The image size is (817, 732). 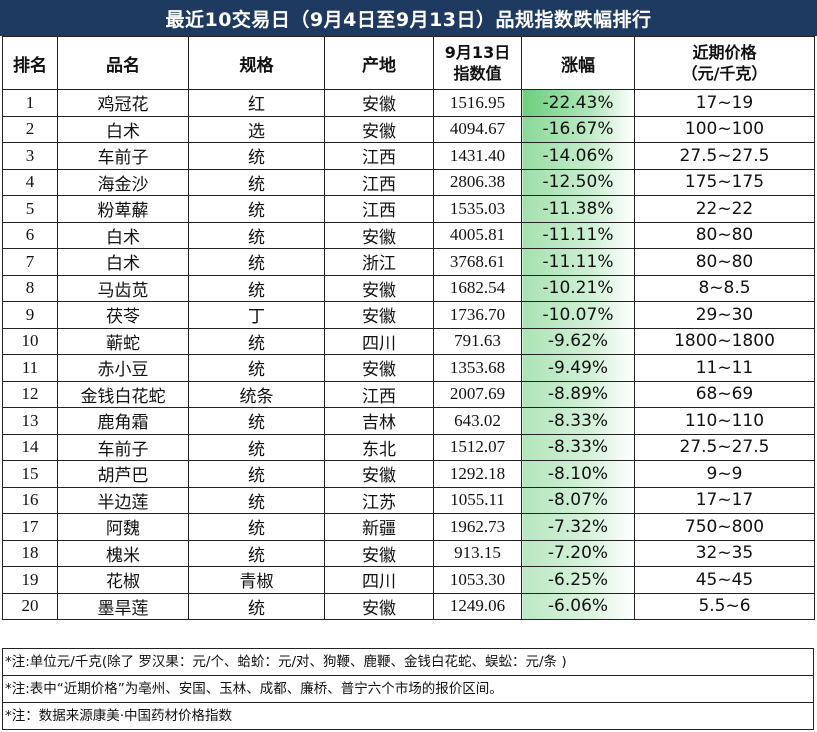 I want to click on table-row: 12 金钱白花蛇 统条 江西 2007.69 -8.89% 68~69, so click(x=408, y=394).